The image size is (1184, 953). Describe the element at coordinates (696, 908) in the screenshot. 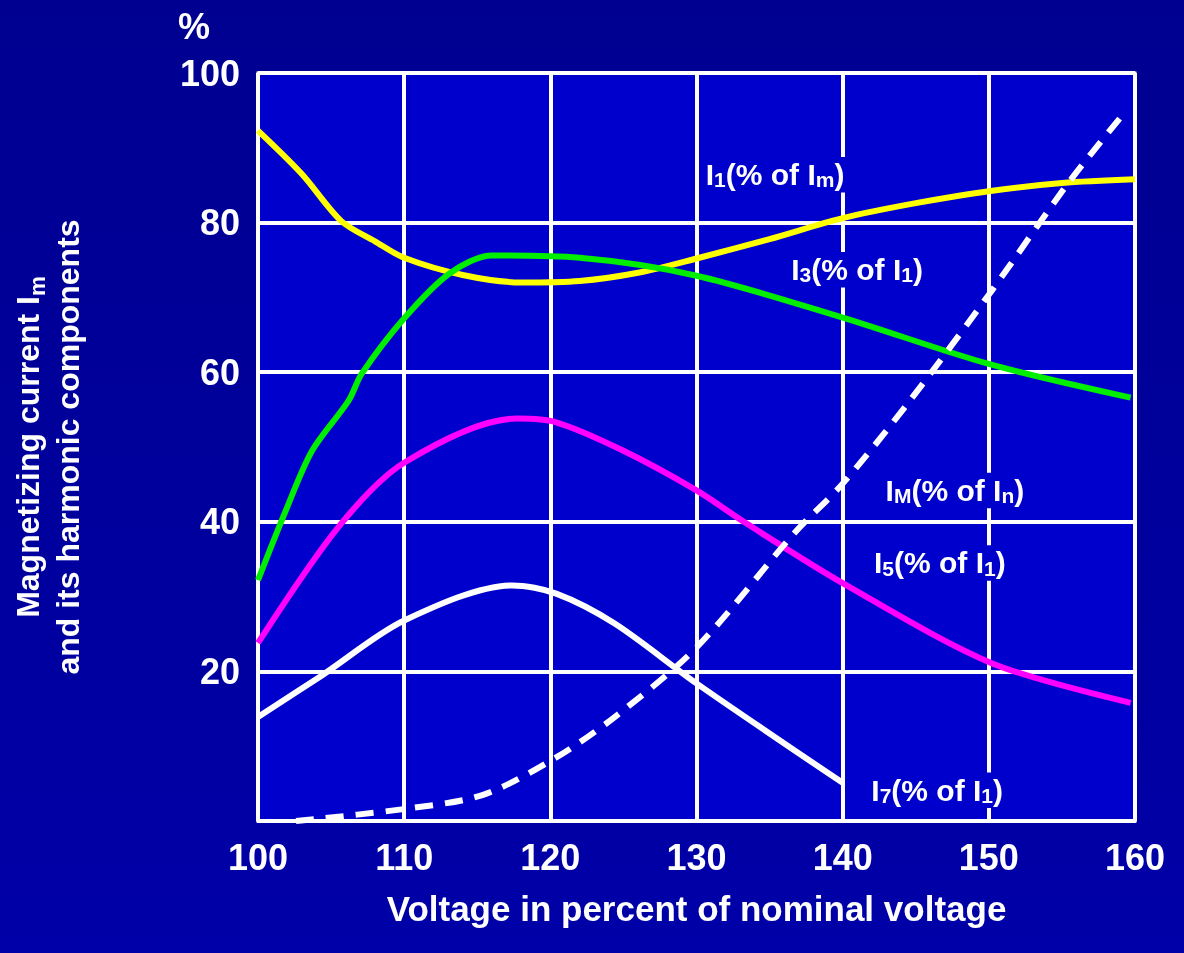

I see `x-axis-title: Voltage in percent of nominal voltage` at that location.